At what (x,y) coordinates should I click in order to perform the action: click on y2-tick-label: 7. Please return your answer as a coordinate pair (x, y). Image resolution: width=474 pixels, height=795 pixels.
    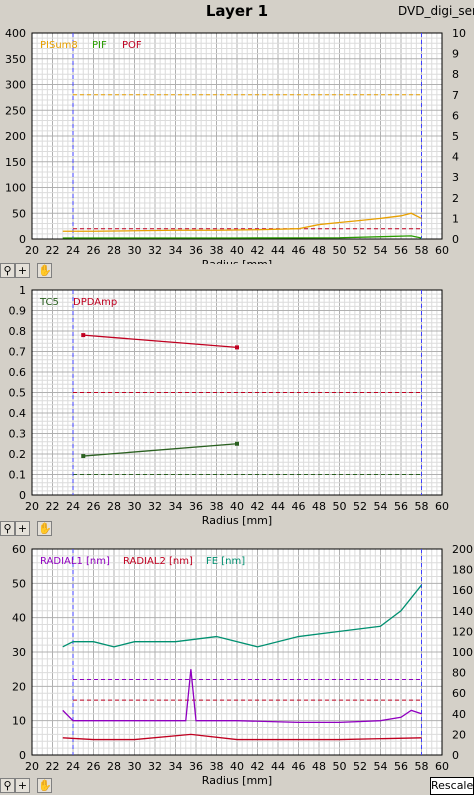
    Looking at the image, I should click on (455, 95).